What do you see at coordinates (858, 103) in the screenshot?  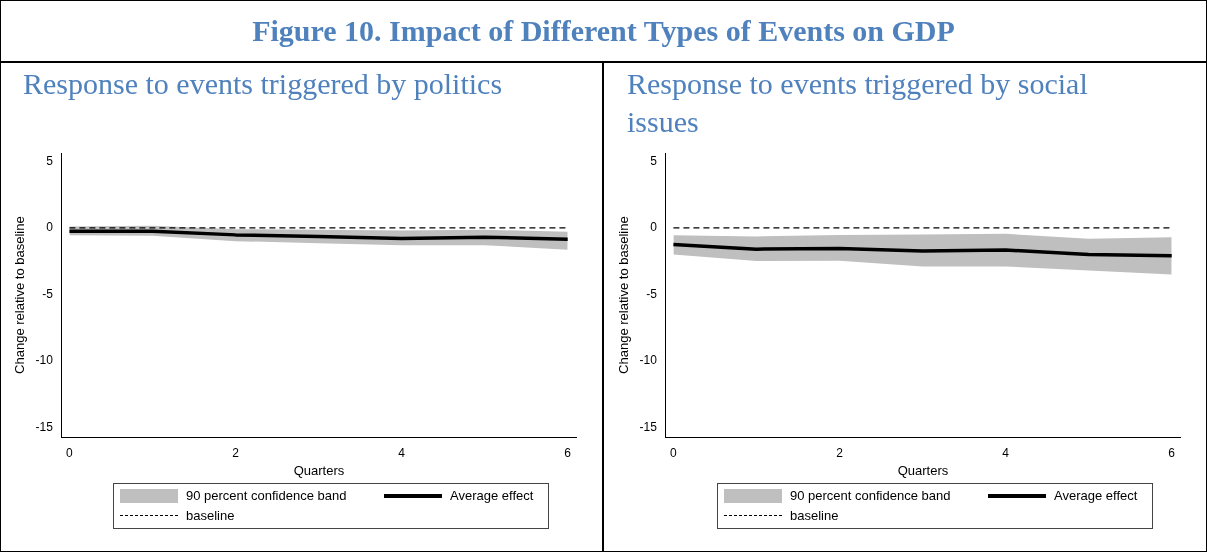 I see `chart-subtitle: Response to events triggered by social issues` at bounding box center [858, 103].